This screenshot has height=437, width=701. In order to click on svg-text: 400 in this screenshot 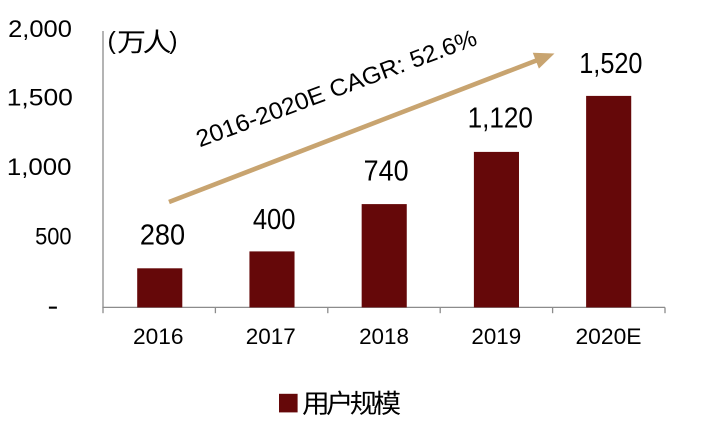, I will do `click(274, 220)`.